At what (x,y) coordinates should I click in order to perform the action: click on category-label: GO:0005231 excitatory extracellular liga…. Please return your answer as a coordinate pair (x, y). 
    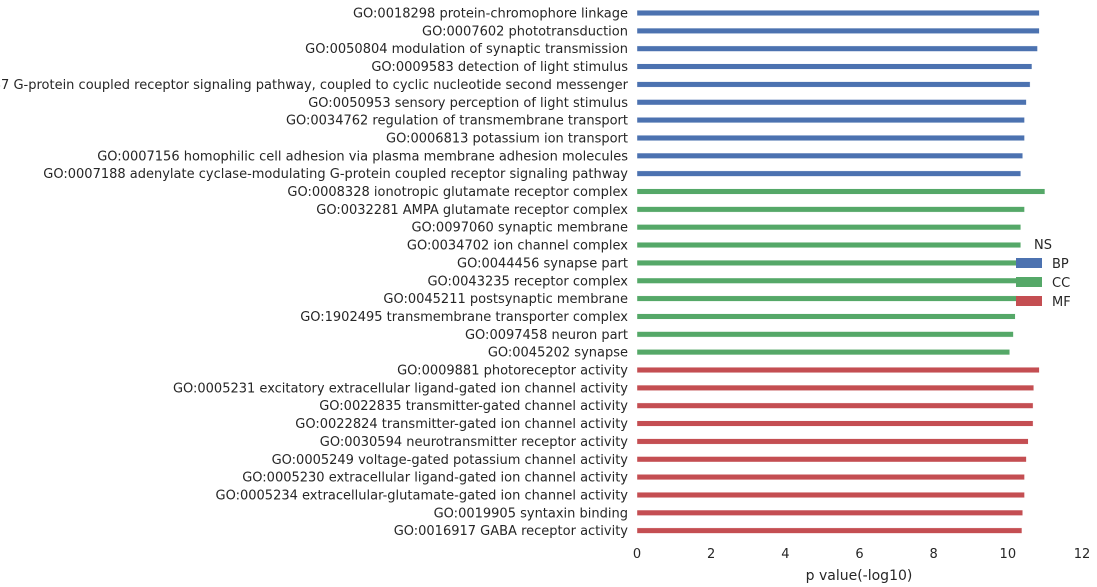
    Looking at the image, I should click on (400, 388).